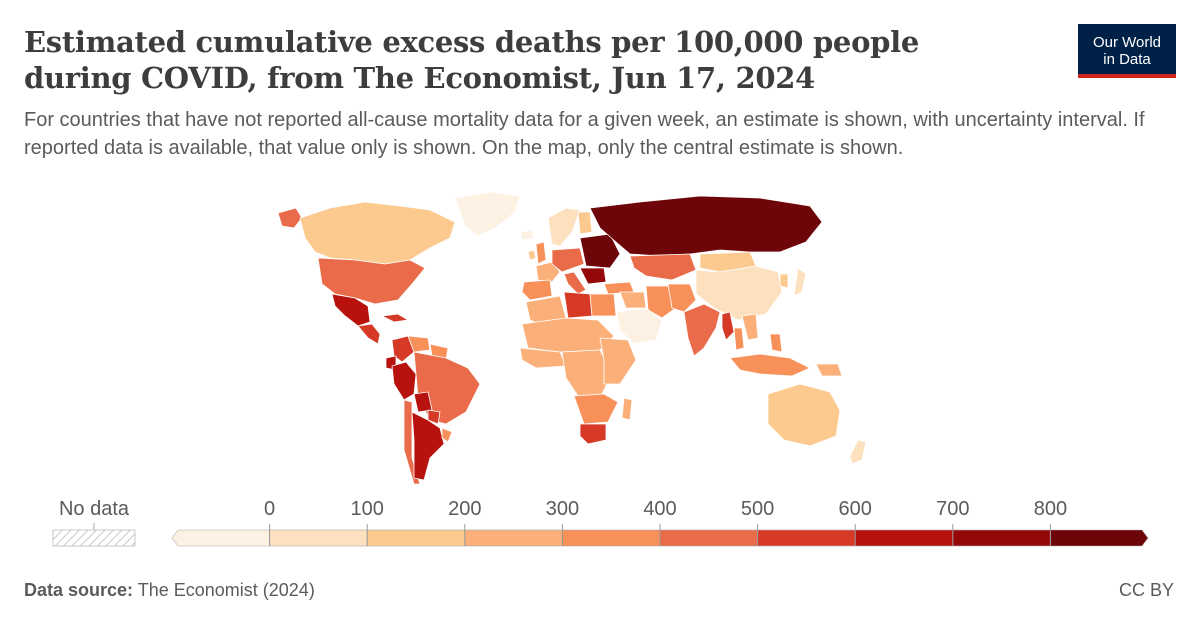 This screenshot has height=627, width=1200. Describe the element at coordinates (1127, 59) in the screenshot. I see `logo-line-2: in Data` at that location.